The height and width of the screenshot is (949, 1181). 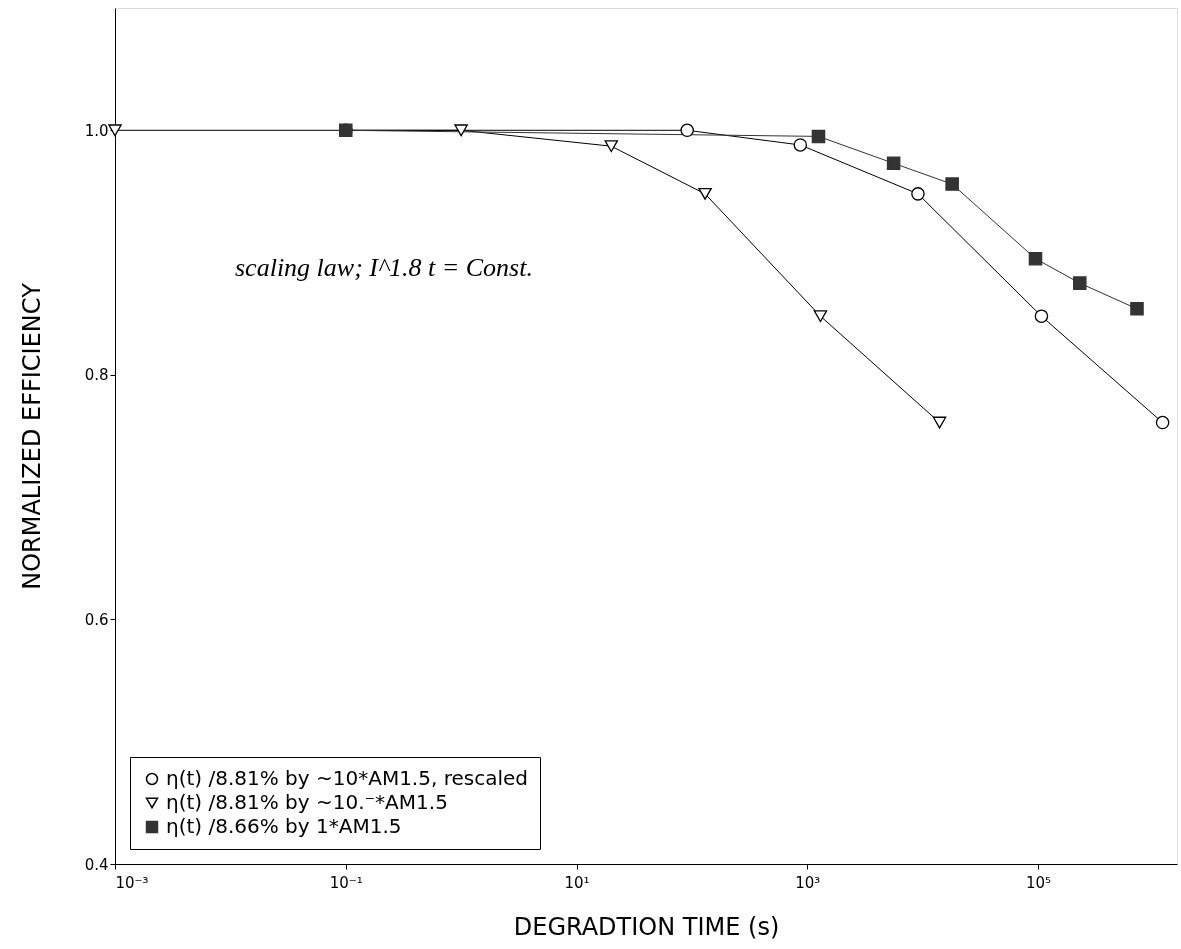 What do you see at coordinates (307, 802) in the screenshot?
I see `legend-label: η(t) /8.81% by ~10.⁻*AM1.5` at bounding box center [307, 802].